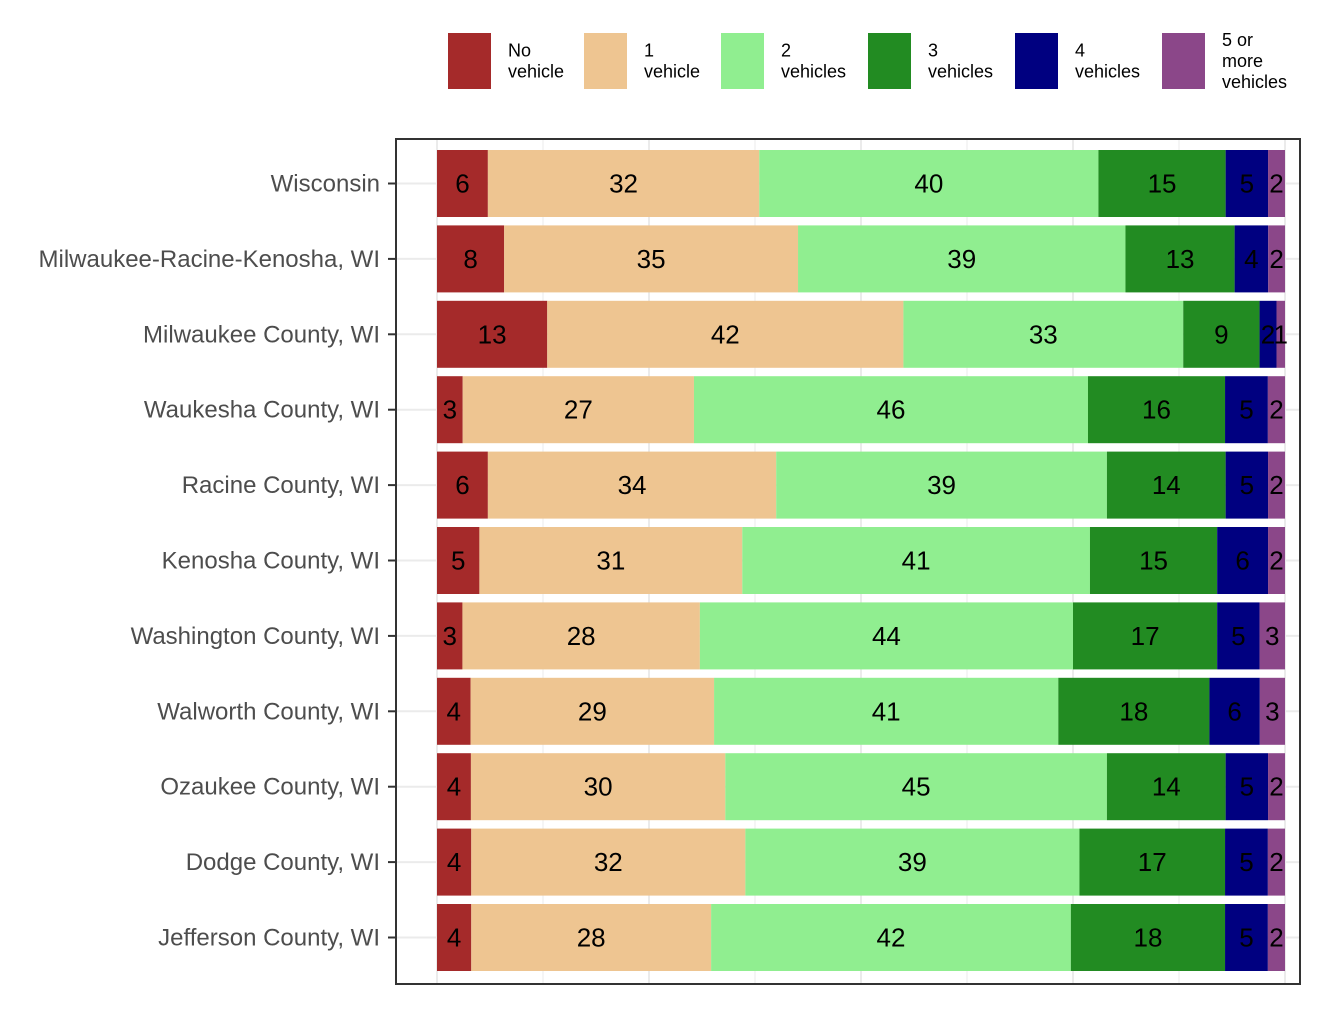 The height and width of the screenshot is (1013, 1344). I want to click on bar-value-label: 30, so click(598, 787).